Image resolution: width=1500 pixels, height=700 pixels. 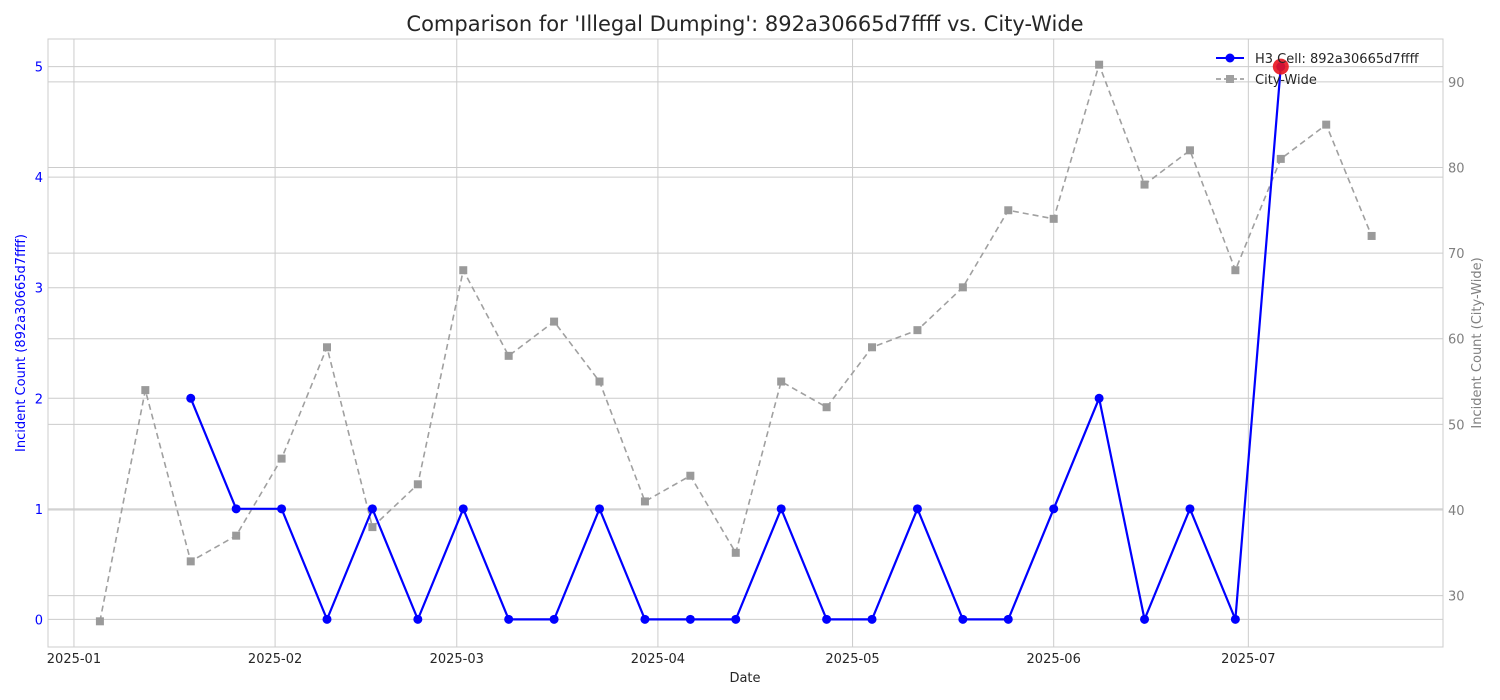 What do you see at coordinates (1230, 58) in the screenshot?
I see `legend-marker-h3` at bounding box center [1230, 58].